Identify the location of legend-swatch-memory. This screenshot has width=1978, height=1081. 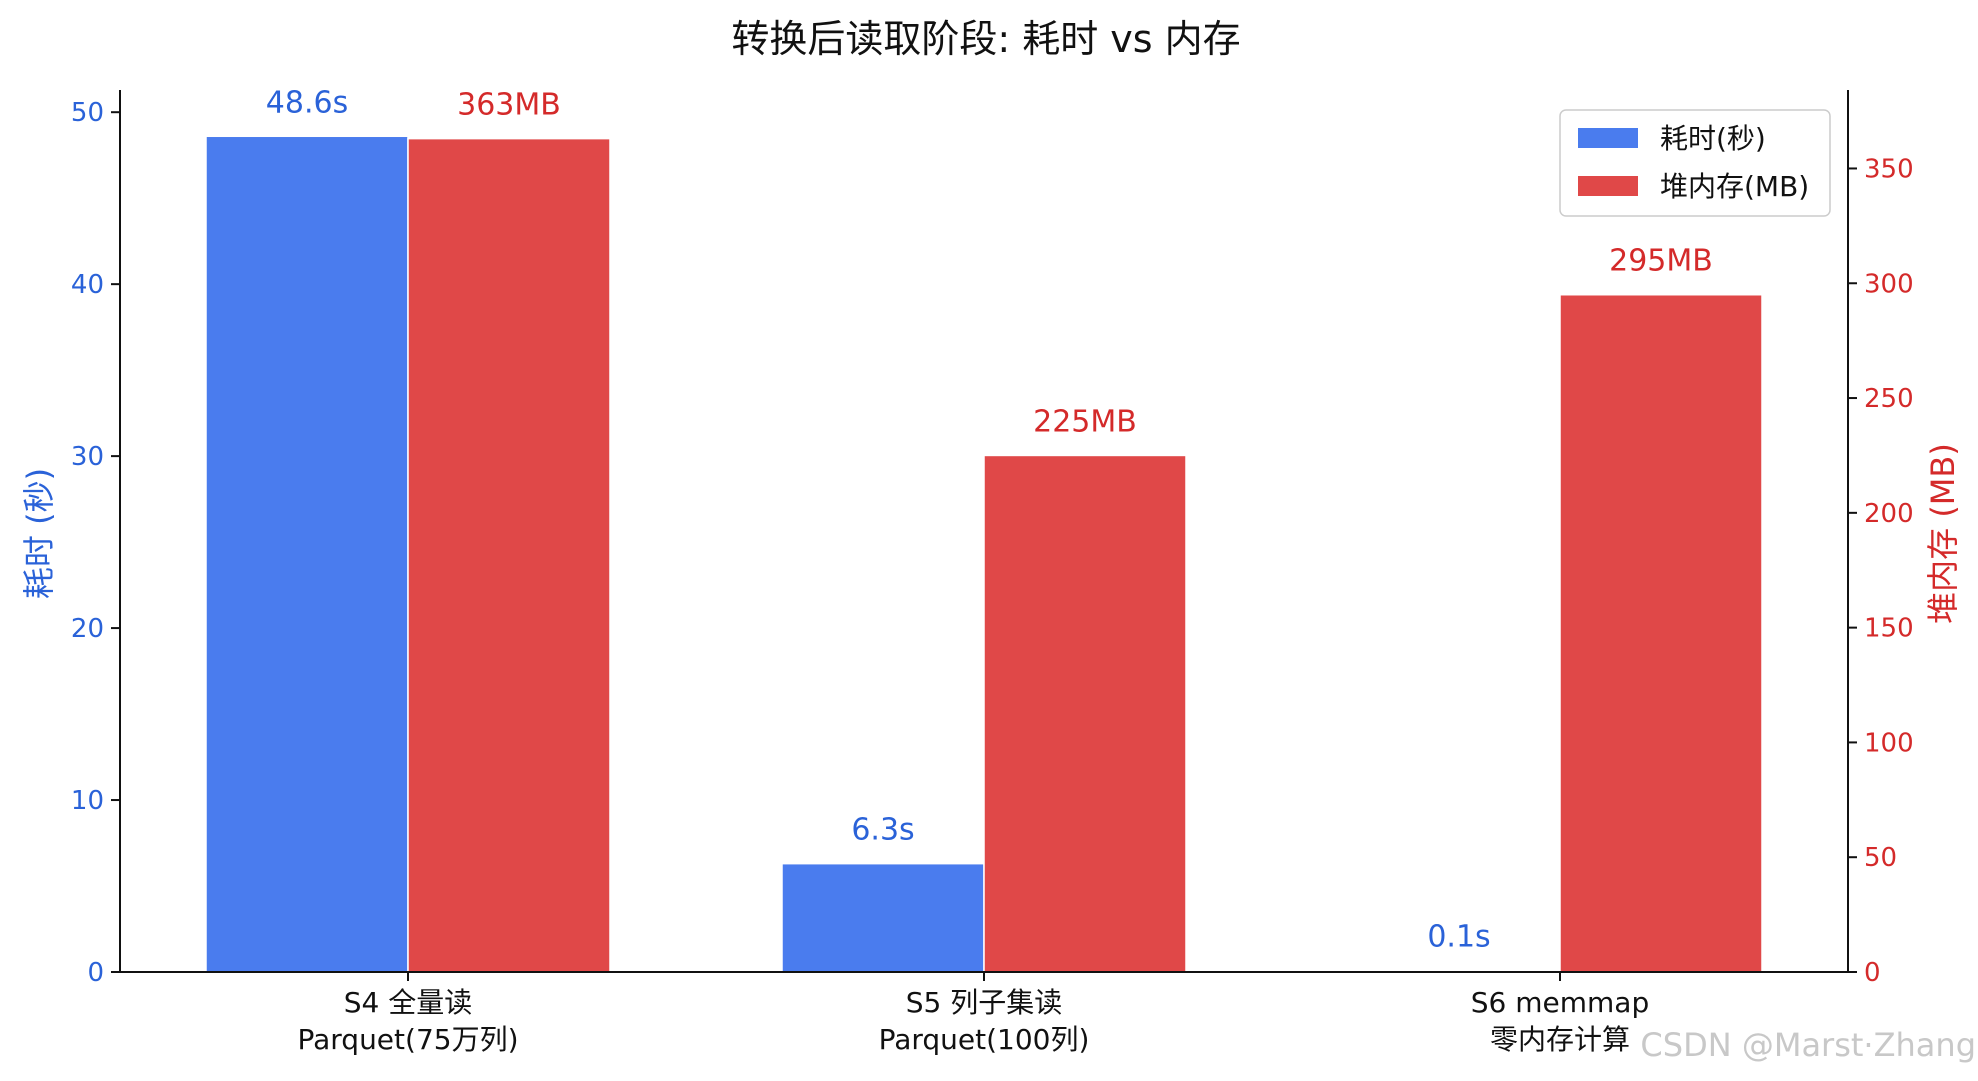
(1608, 186).